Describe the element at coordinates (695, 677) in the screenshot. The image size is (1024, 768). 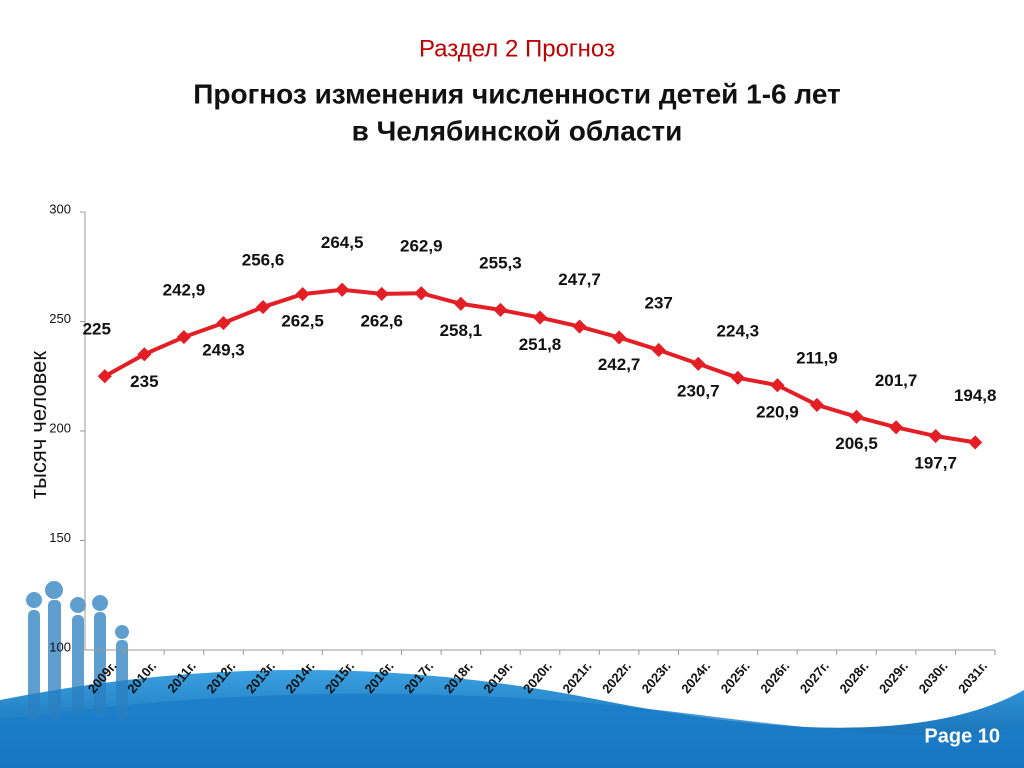
I see `x-tick-label: 2024г.` at that location.